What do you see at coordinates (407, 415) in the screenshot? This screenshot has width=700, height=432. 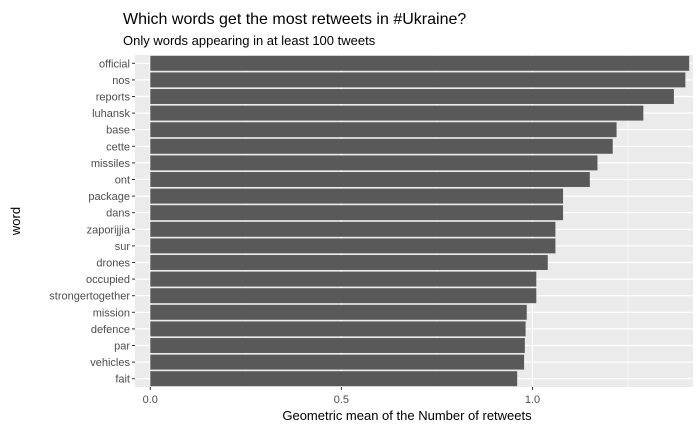 I see `x-axis-title: Geometric mean of the Number of retweets` at bounding box center [407, 415].